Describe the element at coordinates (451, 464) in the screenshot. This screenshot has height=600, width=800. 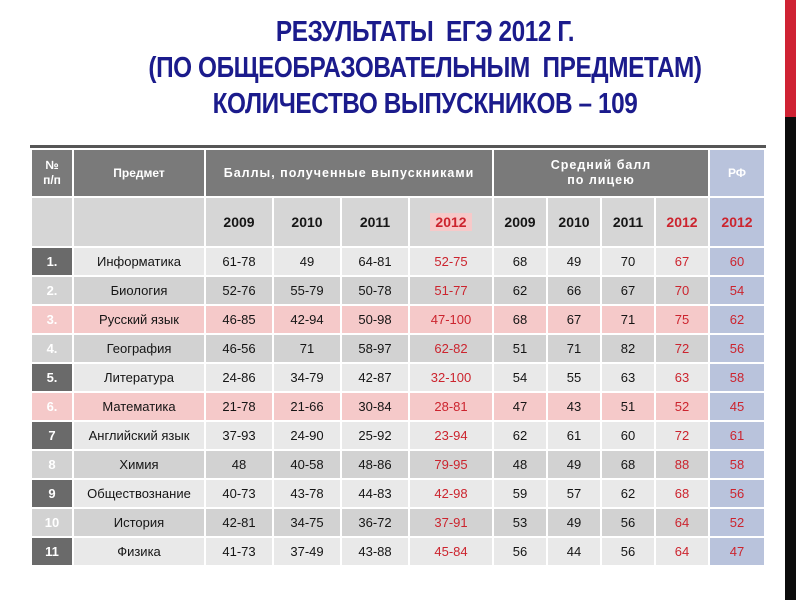
I see `score-cell: 79-95` at that location.